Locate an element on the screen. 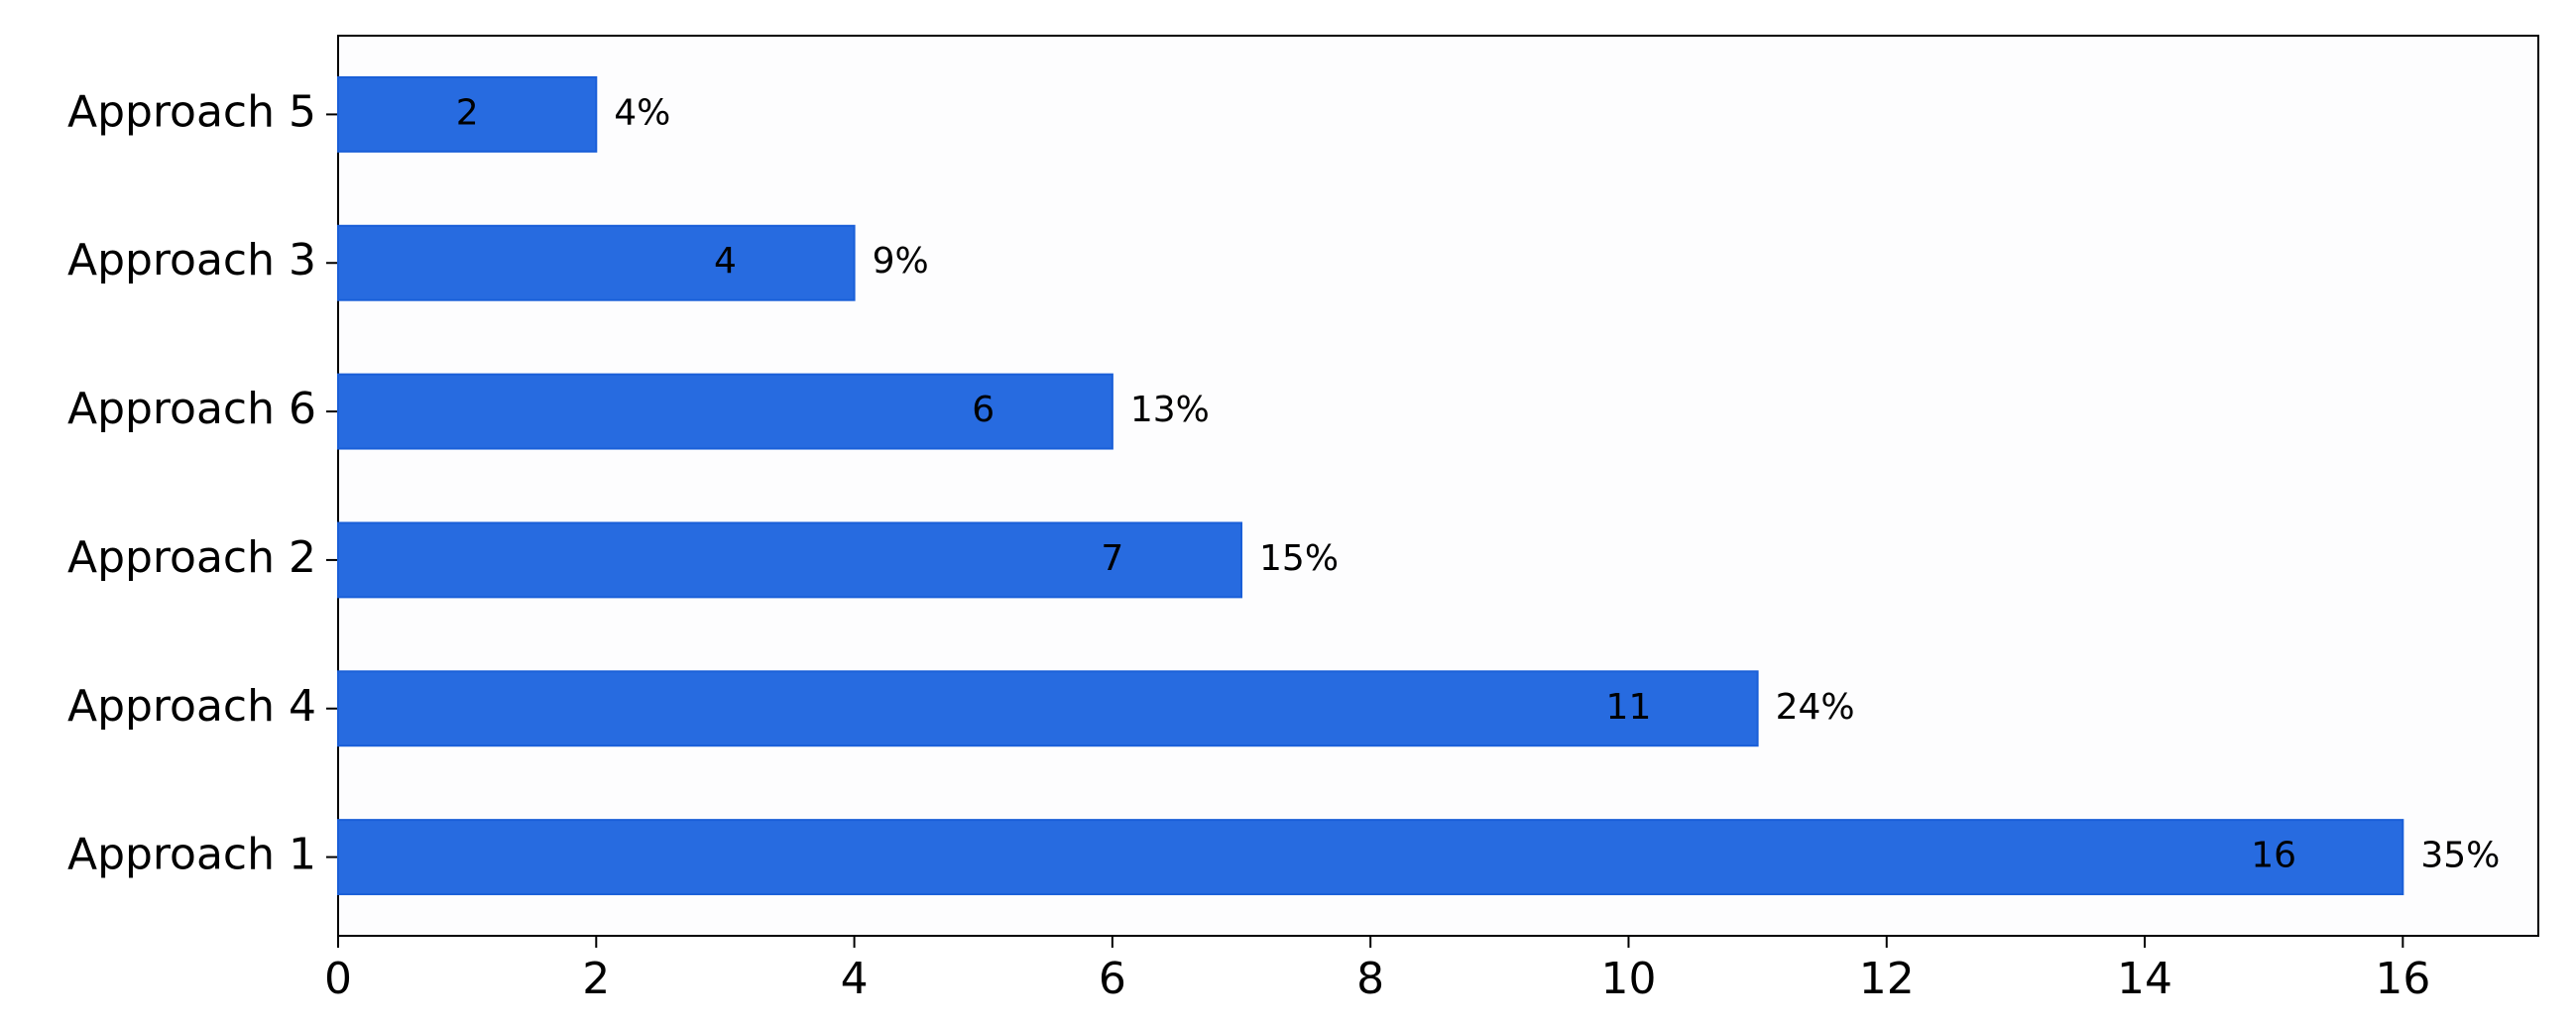 The height and width of the screenshot is (1028, 2576). x-tick-label: 2 is located at coordinates (596, 979).